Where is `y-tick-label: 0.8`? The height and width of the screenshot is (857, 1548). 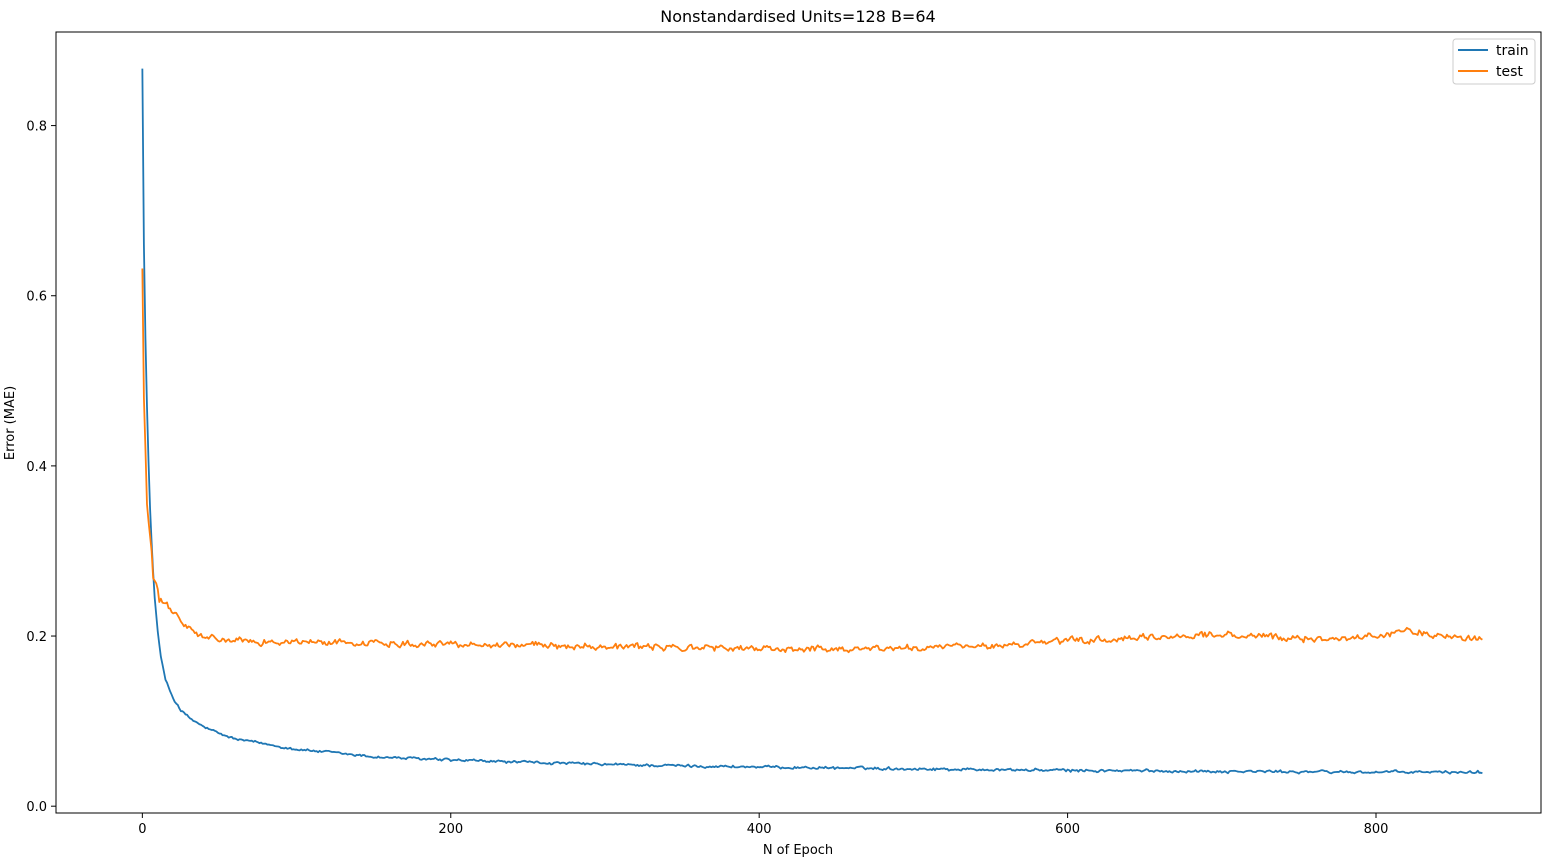
y-tick-label: 0.8 is located at coordinates (36, 127).